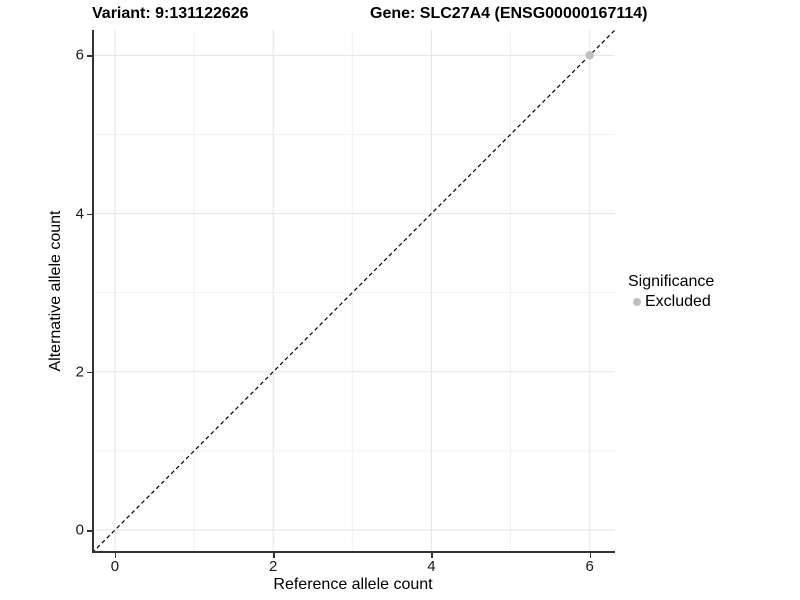  I want to click on x-axis-title: Reference allele count, so click(353, 584).